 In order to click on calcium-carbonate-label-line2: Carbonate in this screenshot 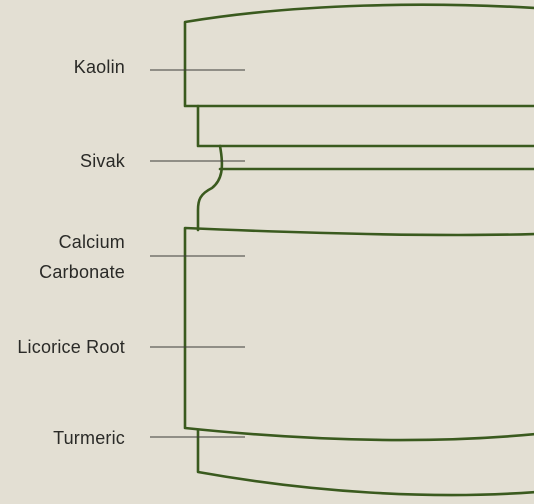, I will do `click(82, 272)`.